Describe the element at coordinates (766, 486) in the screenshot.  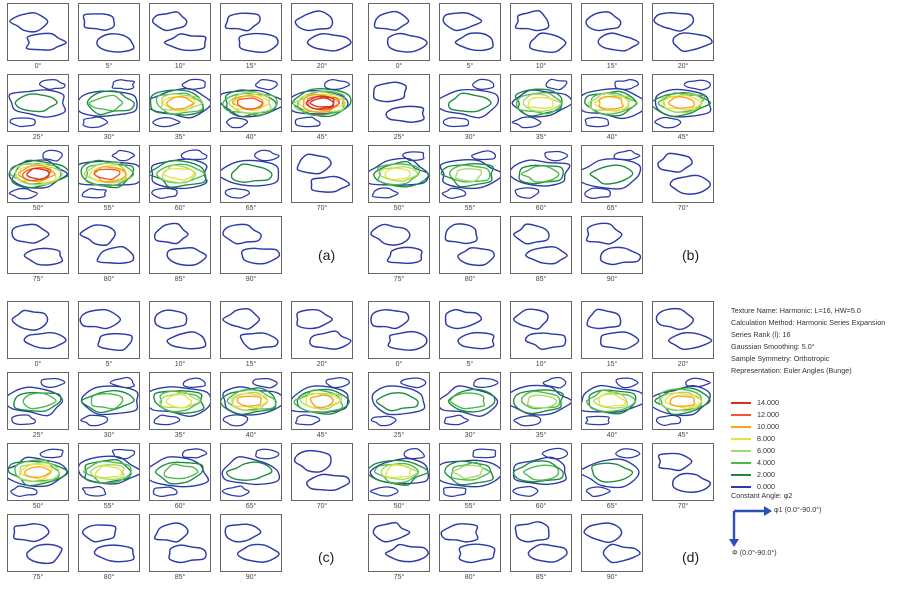
I see `legend-label: 0.000` at that location.